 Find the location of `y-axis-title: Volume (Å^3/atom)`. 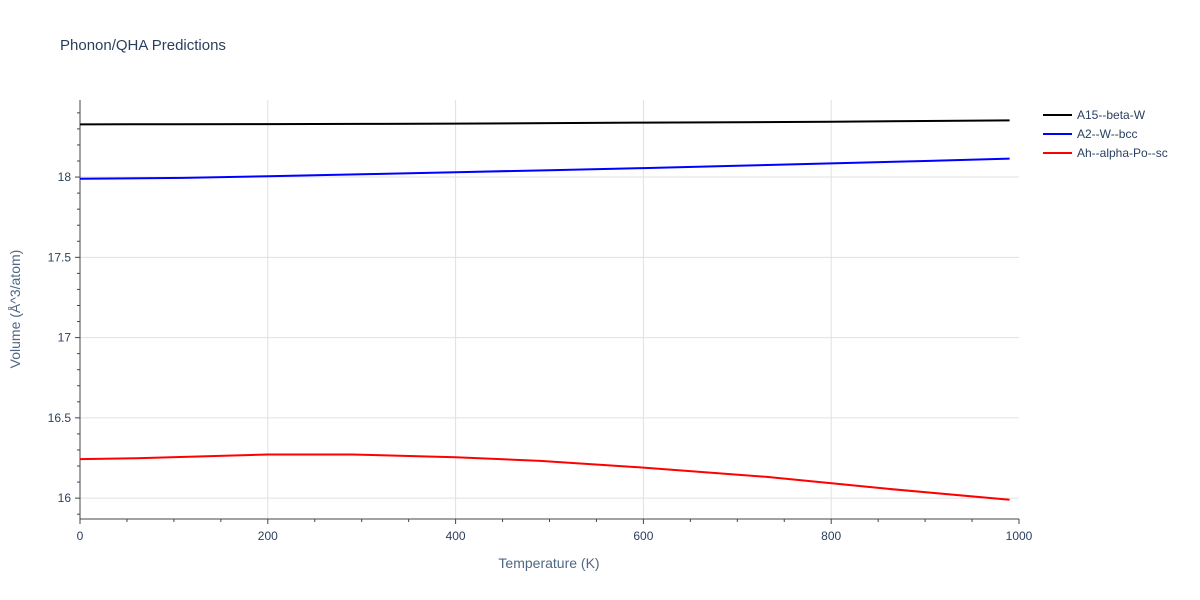

y-axis-title: Volume (Å^3/atom) is located at coordinates (15, 309).